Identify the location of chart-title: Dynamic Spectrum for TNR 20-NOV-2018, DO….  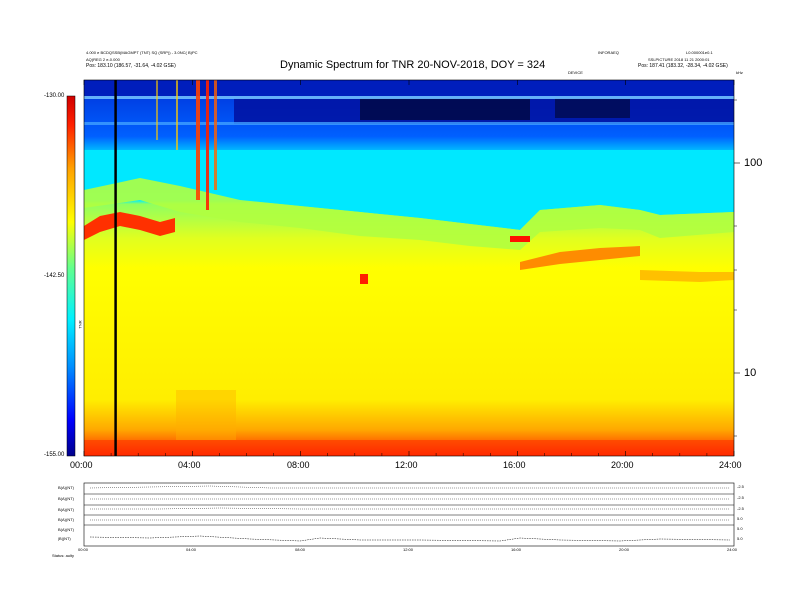
(413, 65).